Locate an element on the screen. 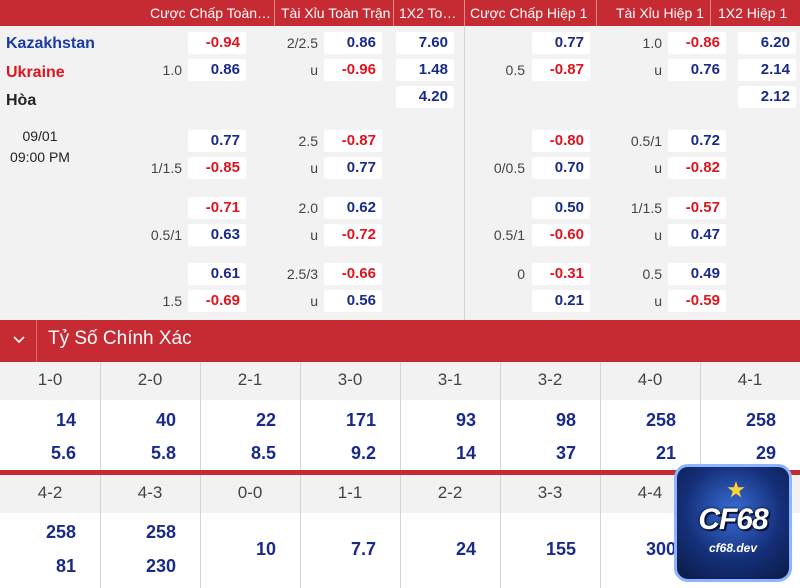 The height and width of the screenshot is (588, 800). score-odds: 29 is located at coordinates (765, 453).